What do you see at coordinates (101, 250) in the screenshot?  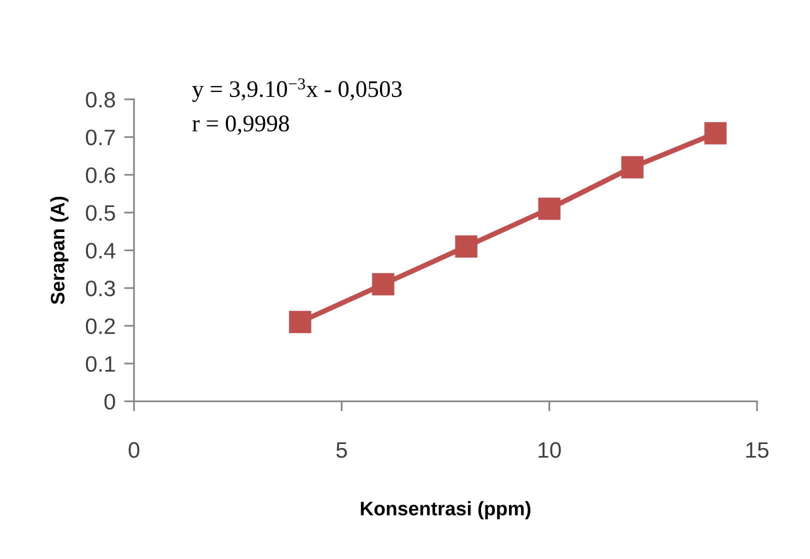 I see `y-tick-label: 0.4` at bounding box center [101, 250].